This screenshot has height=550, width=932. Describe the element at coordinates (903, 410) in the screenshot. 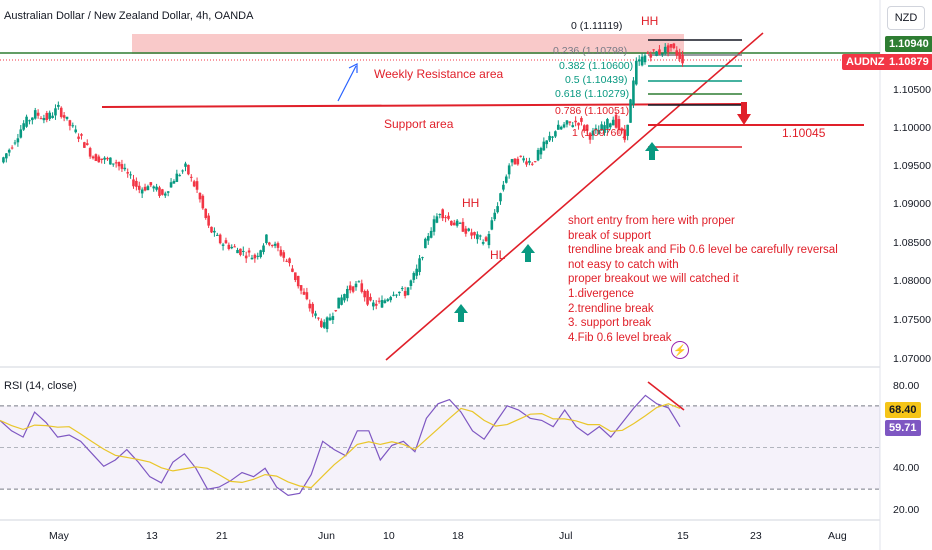

I see `rsi-value-badge: 68.40` at that location.